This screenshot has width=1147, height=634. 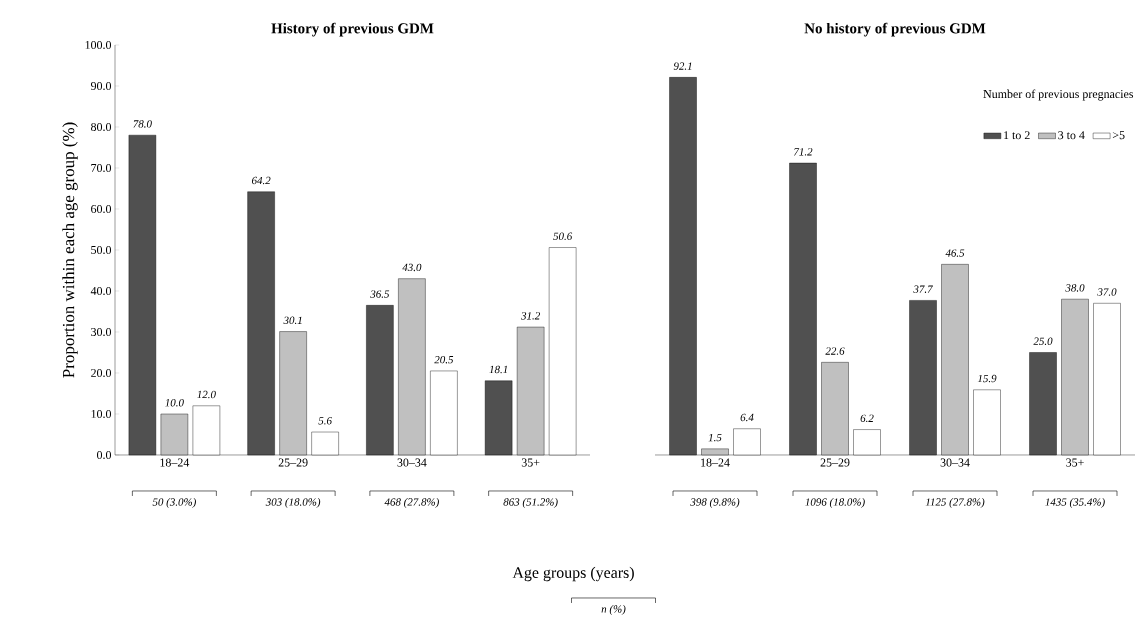 What do you see at coordinates (70, 250) in the screenshot?
I see `y-axis-title: Proportion within each age group (%)` at bounding box center [70, 250].